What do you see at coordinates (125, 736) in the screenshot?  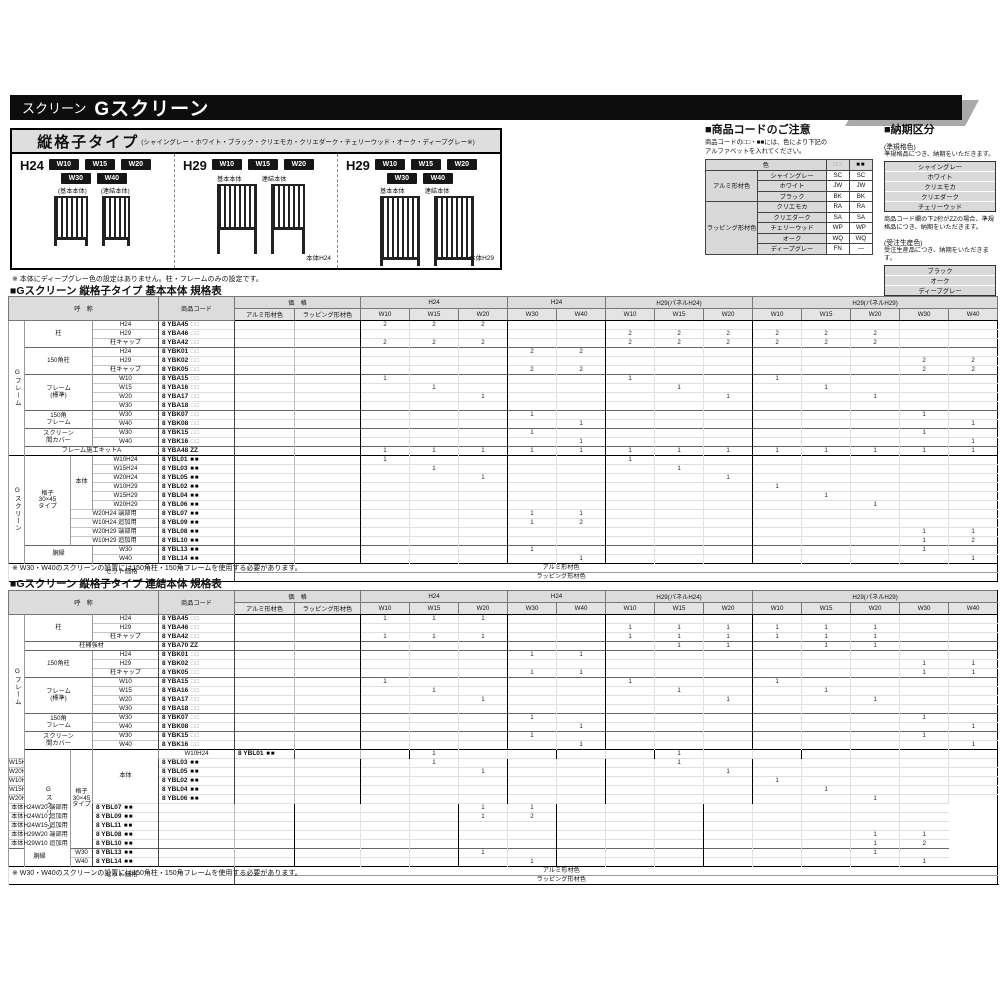 I see `item-label: W30` at bounding box center [125, 736].